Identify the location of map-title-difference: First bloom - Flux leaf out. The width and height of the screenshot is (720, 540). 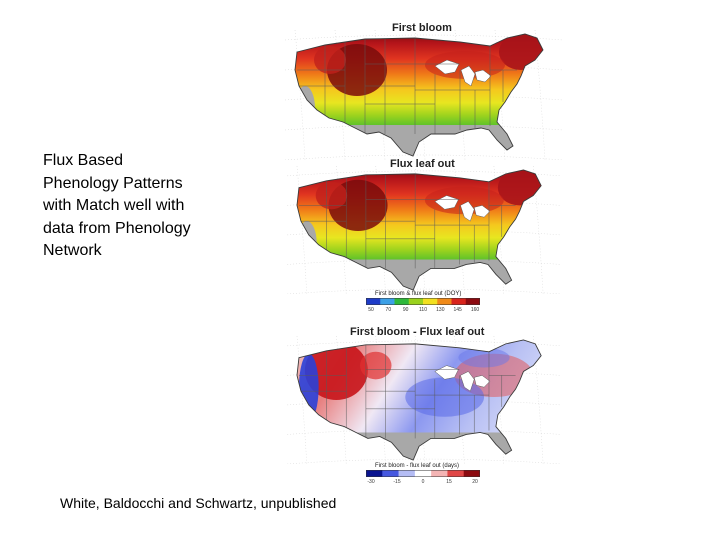
(417, 332).